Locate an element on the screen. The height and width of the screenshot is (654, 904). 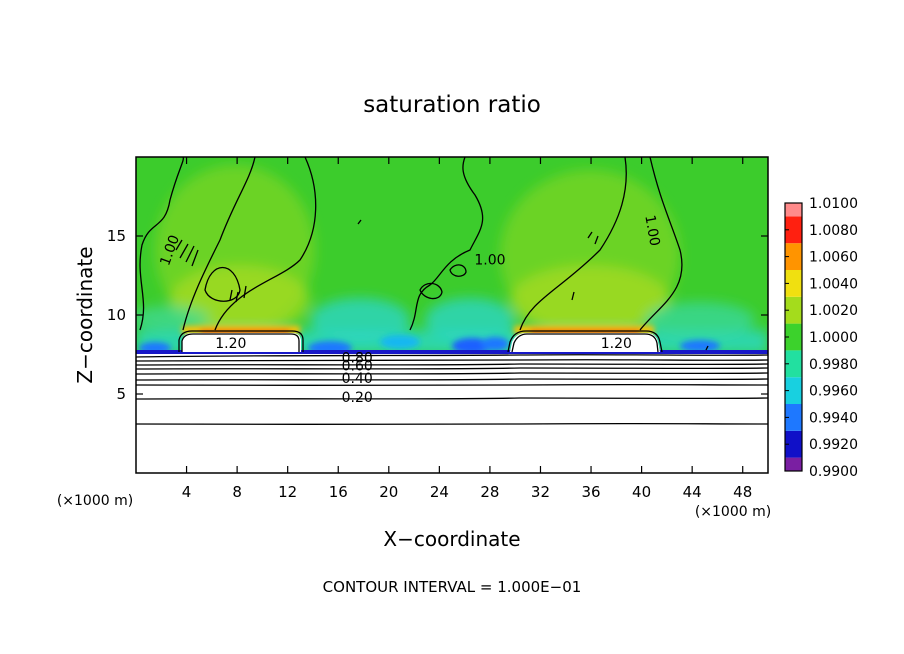
colorbar-label: 1.0100 is located at coordinates (833, 204).